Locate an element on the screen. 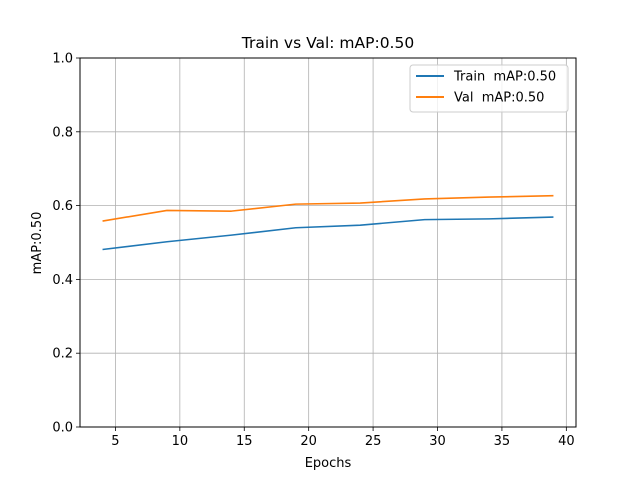 Image resolution: width=640 pixels, height=480 pixels. y-tick-label: 1.0 is located at coordinates (62, 59).